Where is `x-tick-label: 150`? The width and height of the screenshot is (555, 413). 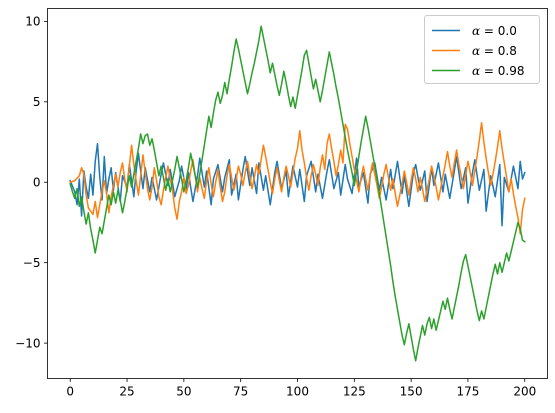
x-tick-label: 150 is located at coordinates (411, 392).